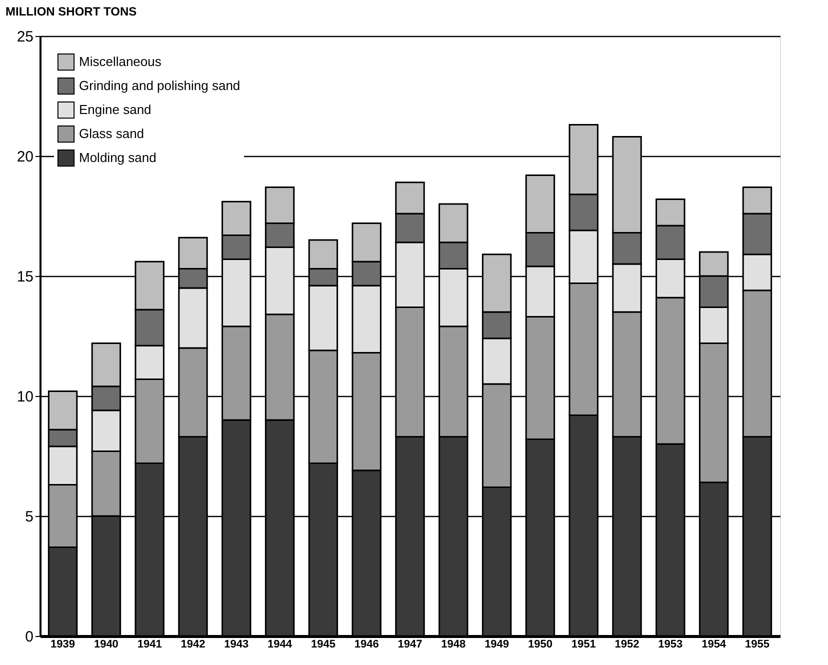  I want to click on y-tick-label: 10, so click(25, 397).